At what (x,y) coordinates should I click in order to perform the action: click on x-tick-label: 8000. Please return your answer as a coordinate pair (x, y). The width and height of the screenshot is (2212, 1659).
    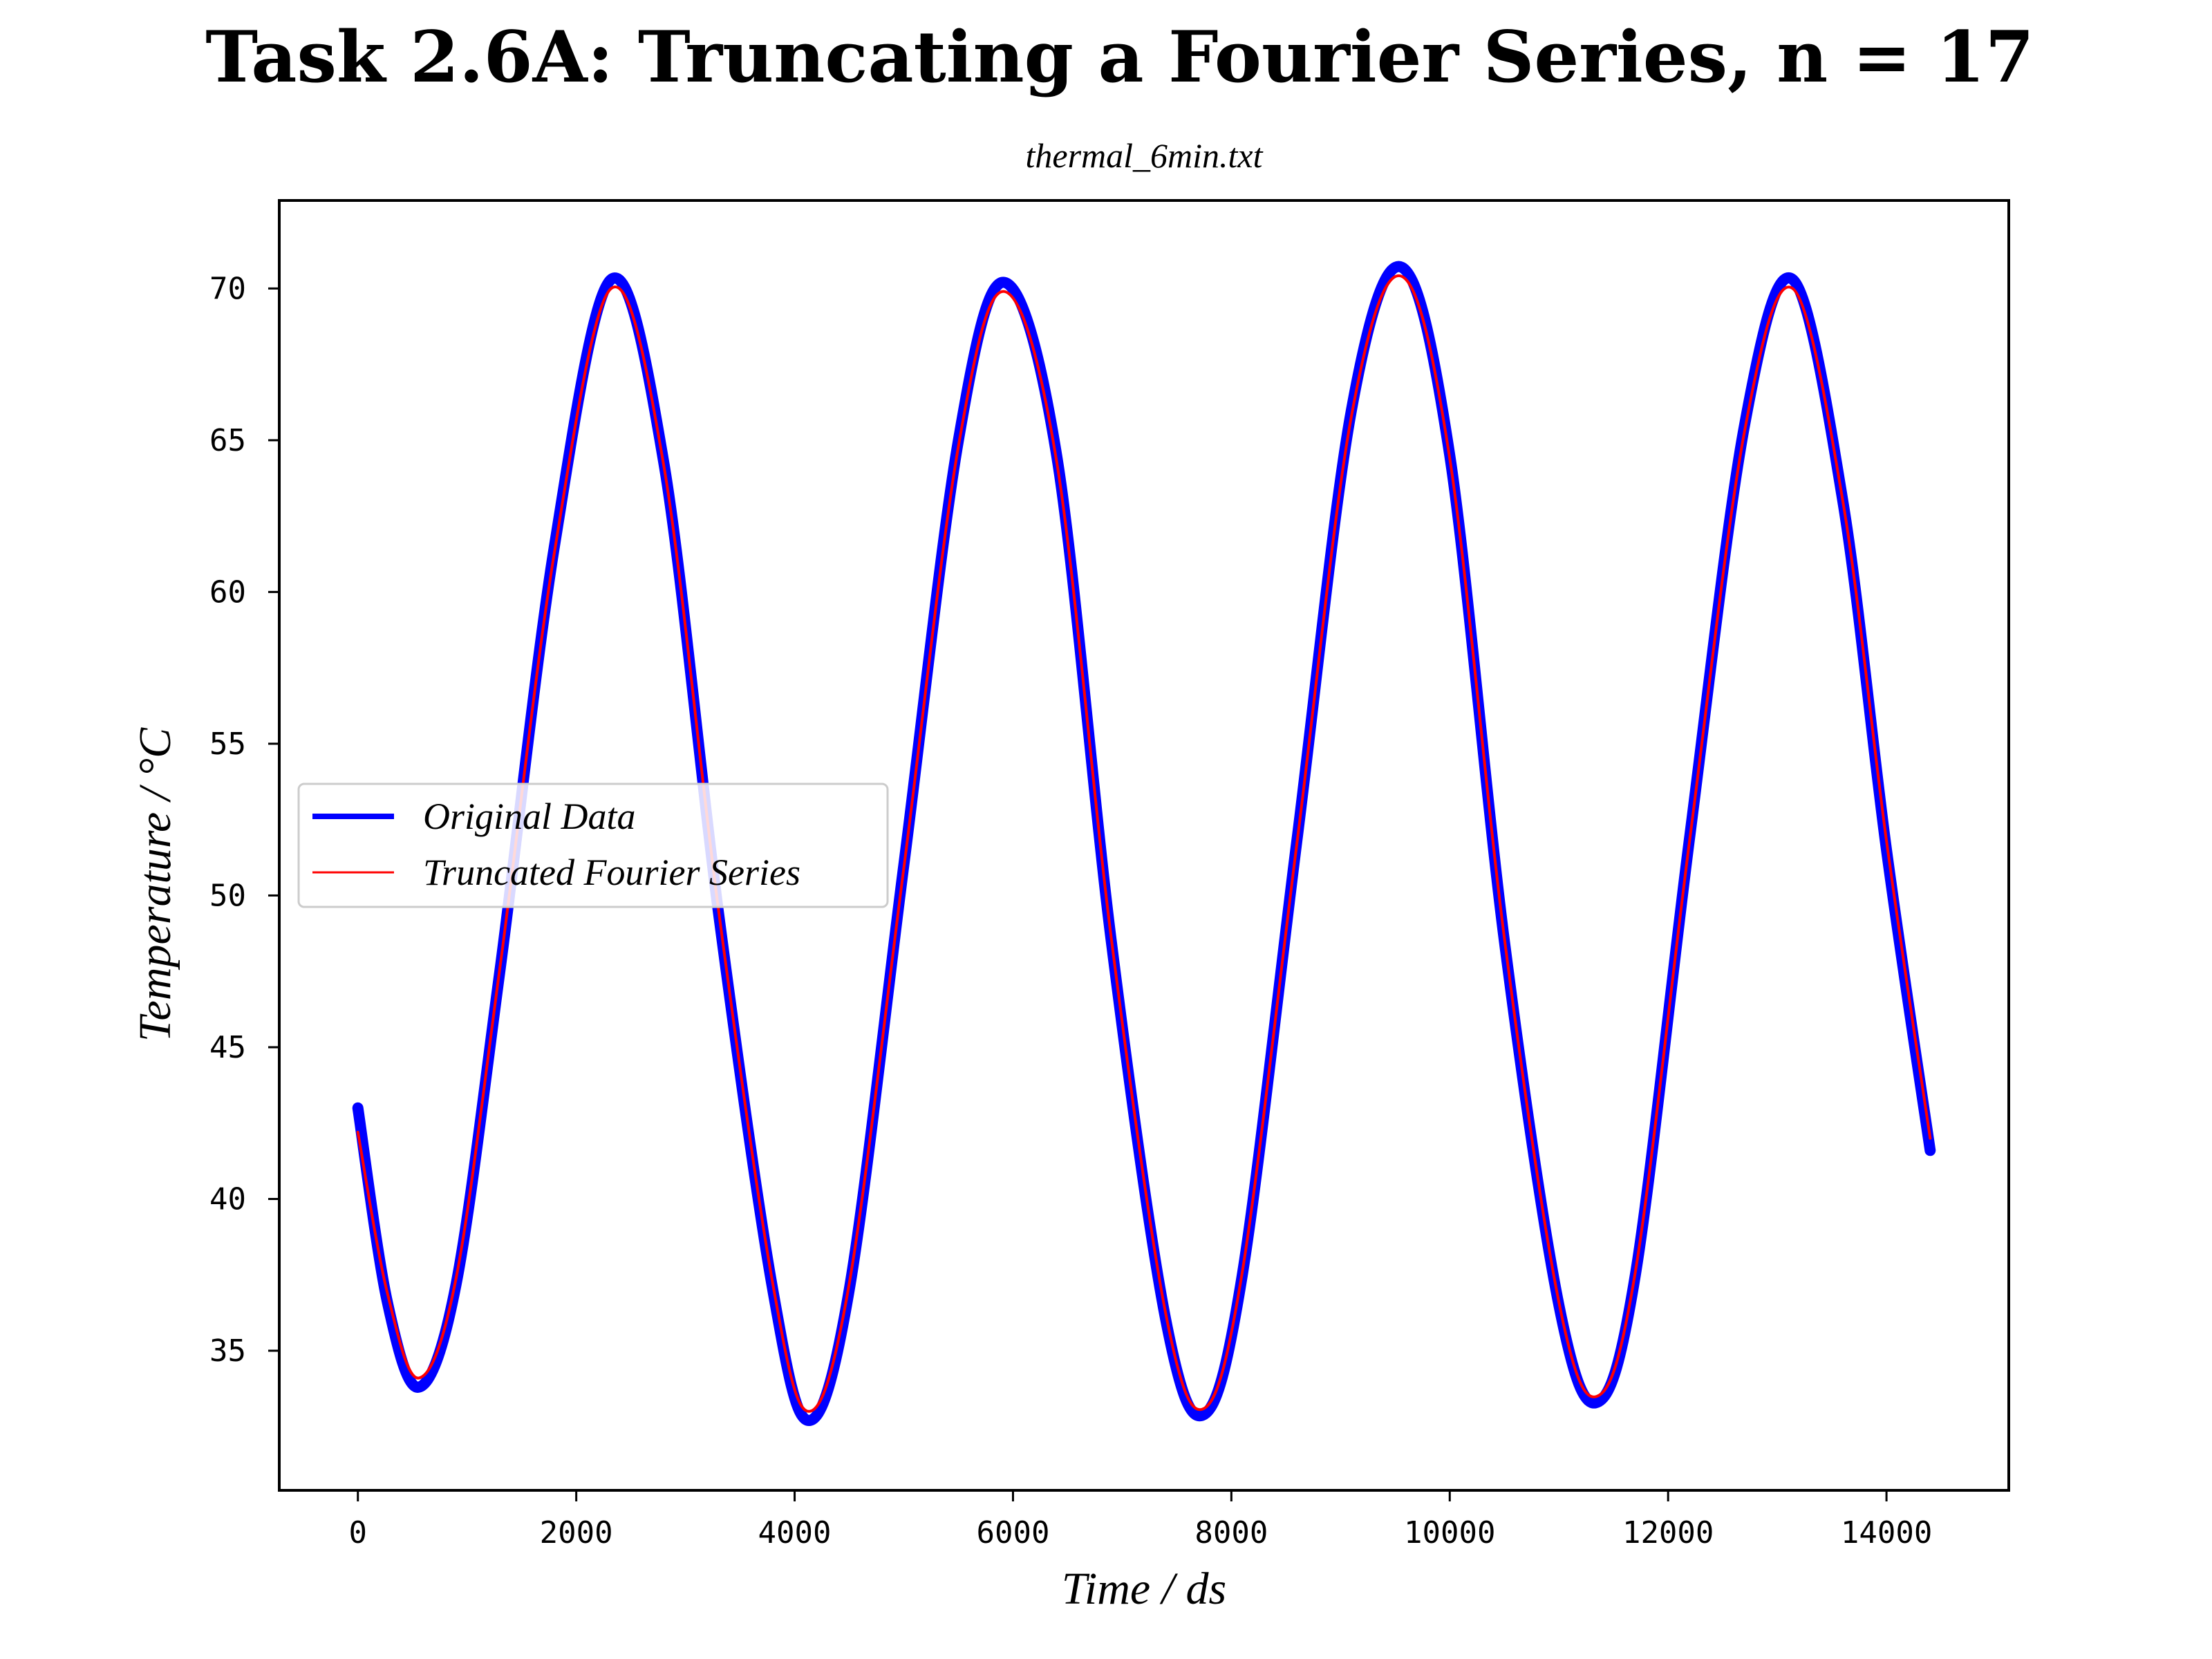
    Looking at the image, I should click on (1231, 1532).